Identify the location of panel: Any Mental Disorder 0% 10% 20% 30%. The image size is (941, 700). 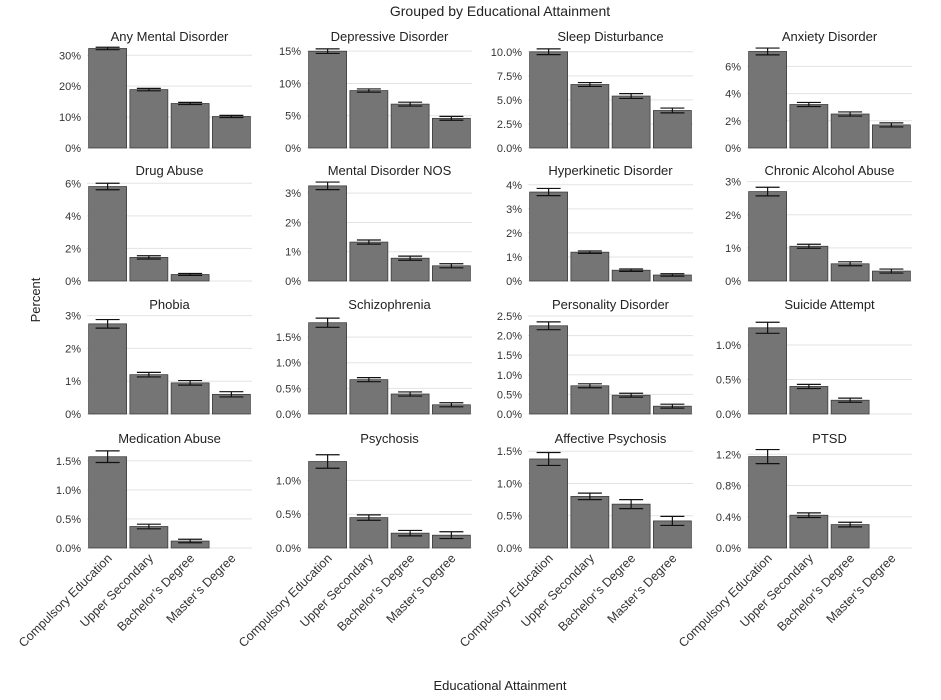
(155, 92).